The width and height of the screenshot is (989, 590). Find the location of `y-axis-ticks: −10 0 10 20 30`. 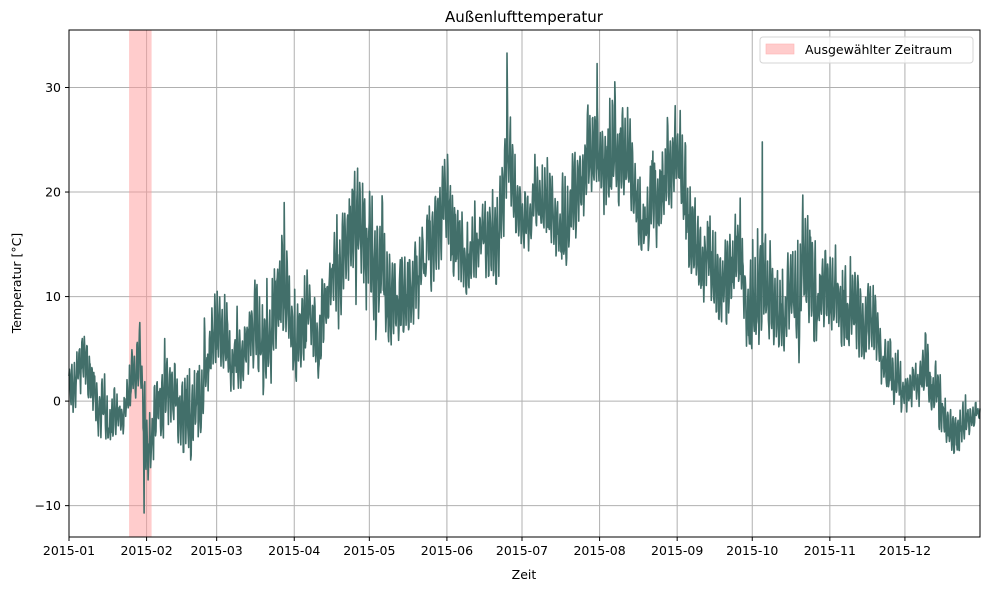

y-axis-ticks: −10 0 10 20 30 is located at coordinates (52, 296).